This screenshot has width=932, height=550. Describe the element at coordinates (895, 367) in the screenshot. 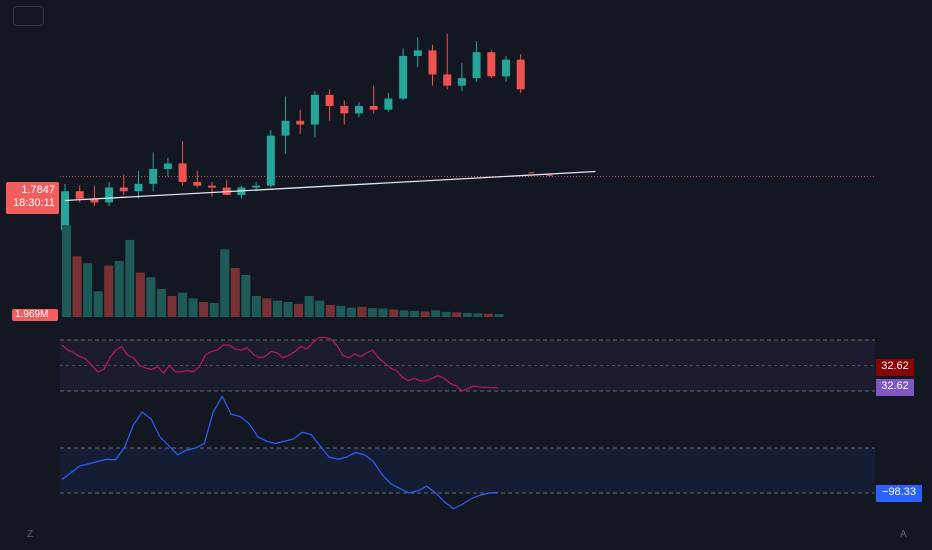

I see `rsi-value-label: 32.62` at that location.